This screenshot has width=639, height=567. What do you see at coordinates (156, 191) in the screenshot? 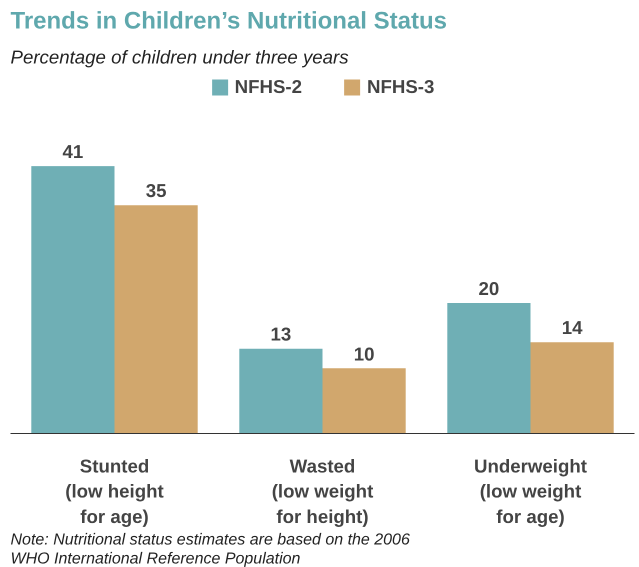
I see `data-label: 35` at bounding box center [156, 191].